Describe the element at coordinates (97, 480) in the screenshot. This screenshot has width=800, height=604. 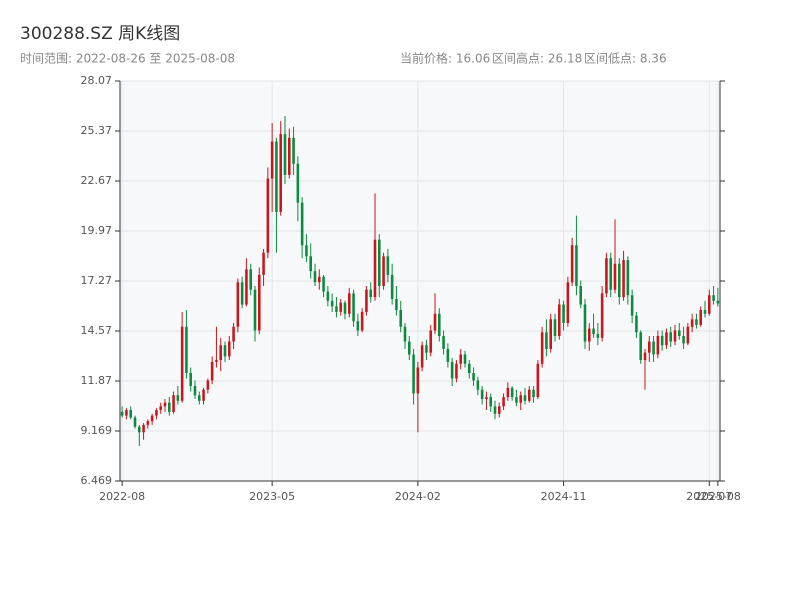
I see `y-tick-label: 6.469` at that location.